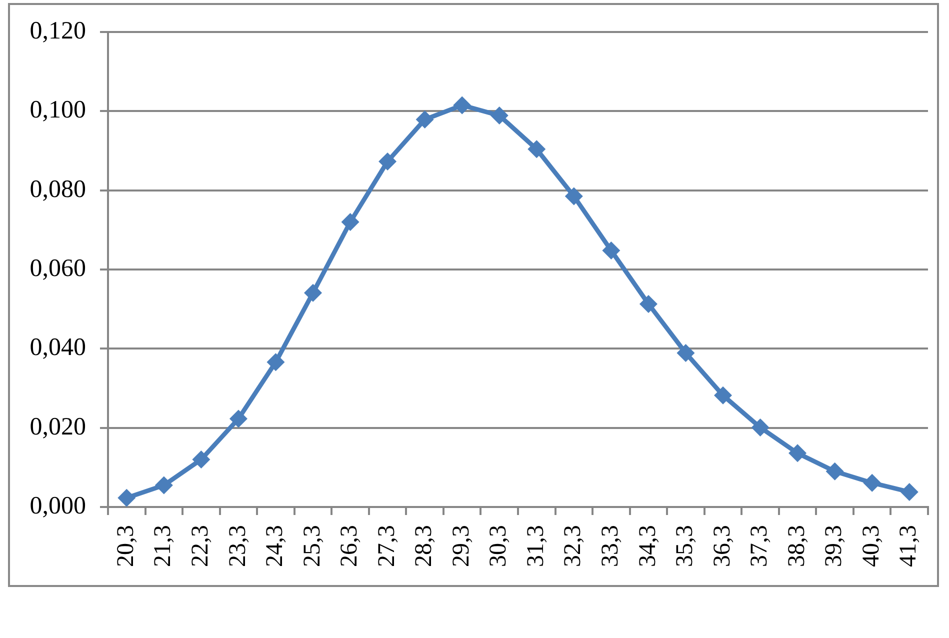 The image size is (949, 638). I want to click on x-tick-label: 27,3, so click(387, 546).